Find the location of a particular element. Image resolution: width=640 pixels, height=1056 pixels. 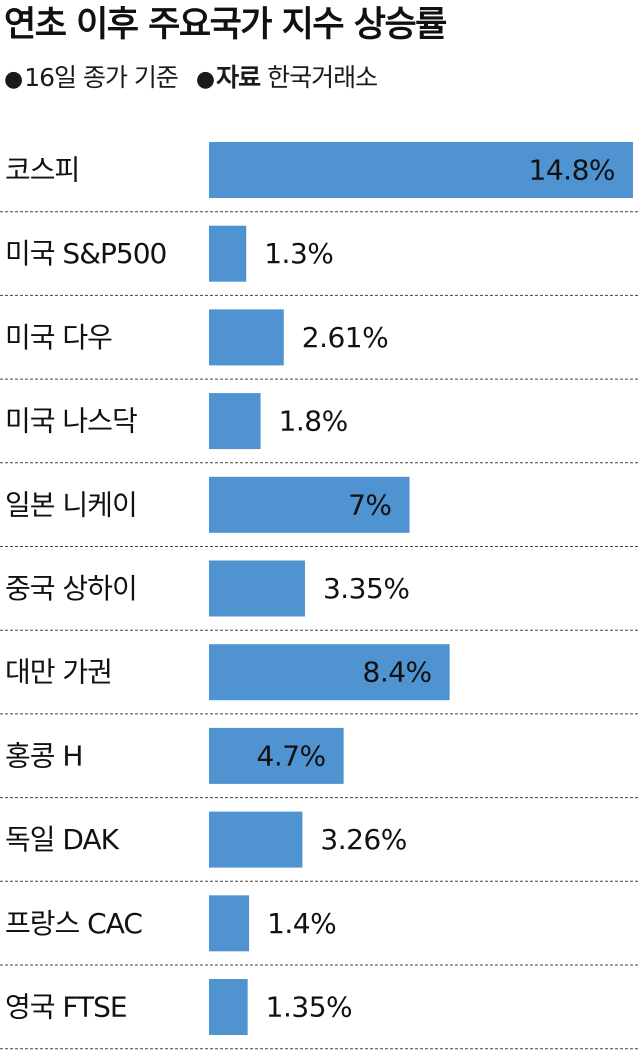

value-label: 3.26% is located at coordinates (363, 839).